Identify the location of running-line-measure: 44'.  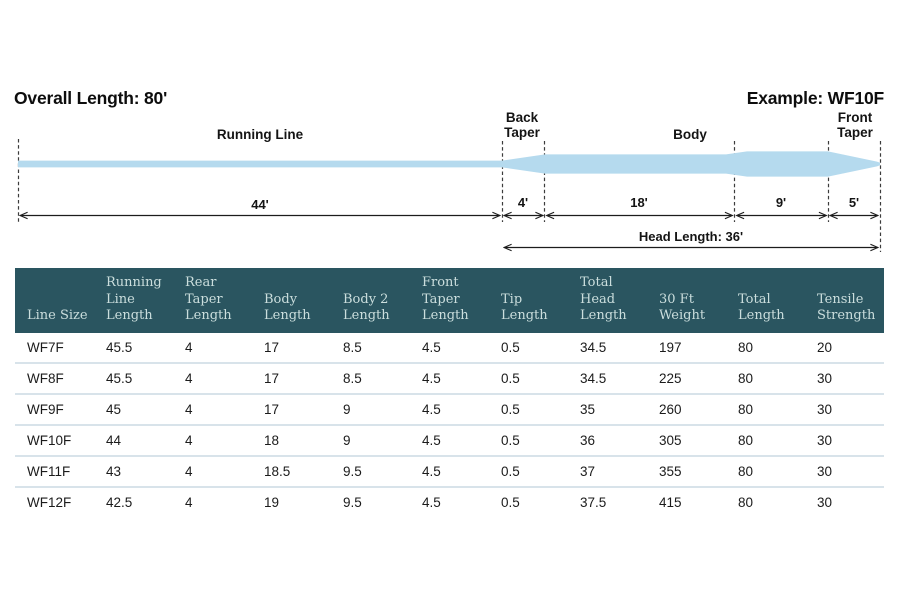
(260, 204).